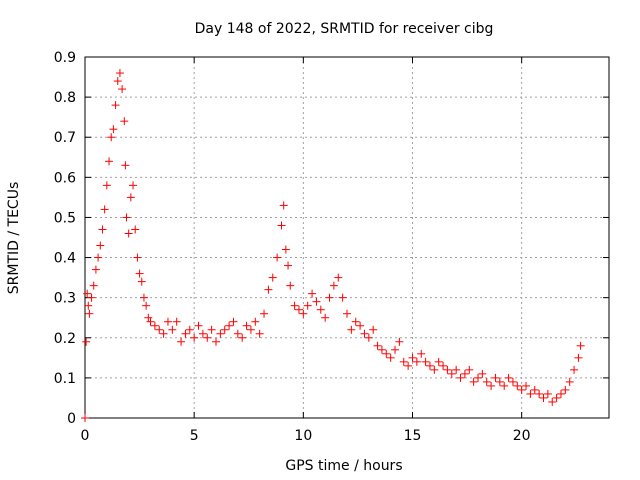 This screenshot has width=640, height=480. I want to click on y-axis-label: SRMTID / TECUs, so click(14, 238).